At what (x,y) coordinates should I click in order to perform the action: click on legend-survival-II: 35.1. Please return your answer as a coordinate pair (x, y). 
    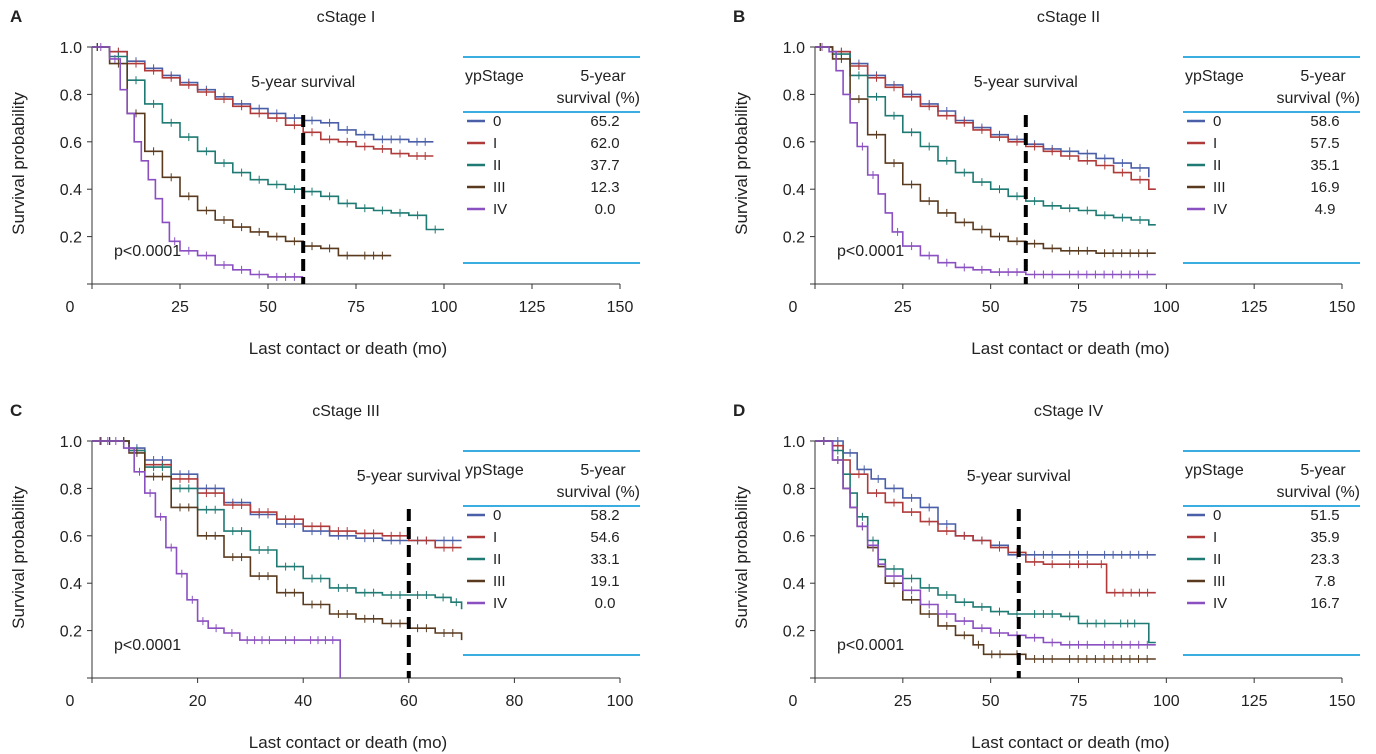
    Looking at the image, I should click on (1324, 165).